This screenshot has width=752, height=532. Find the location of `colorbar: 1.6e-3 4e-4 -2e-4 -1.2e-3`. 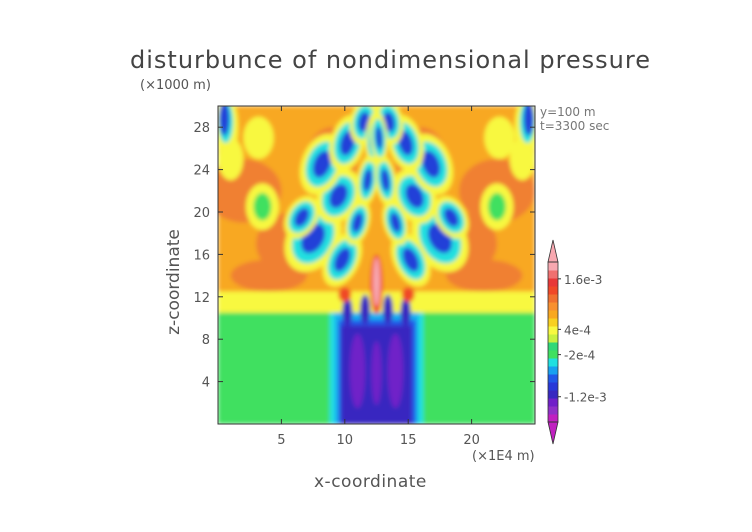

colorbar: 1.6e-3 4e-4 -2e-4 -1.2e-3 is located at coordinates (577, 342).